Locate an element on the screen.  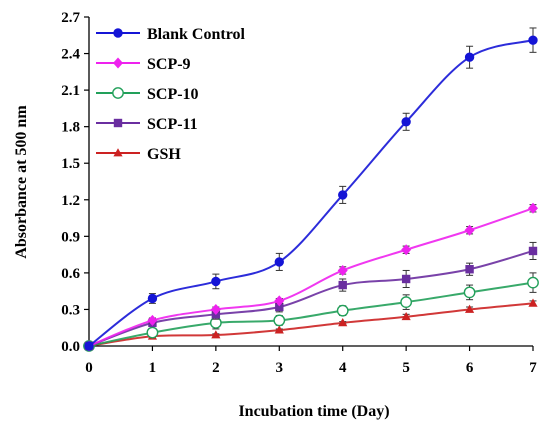
legend-label: SCP-10 is located at coordinates (173, 94).